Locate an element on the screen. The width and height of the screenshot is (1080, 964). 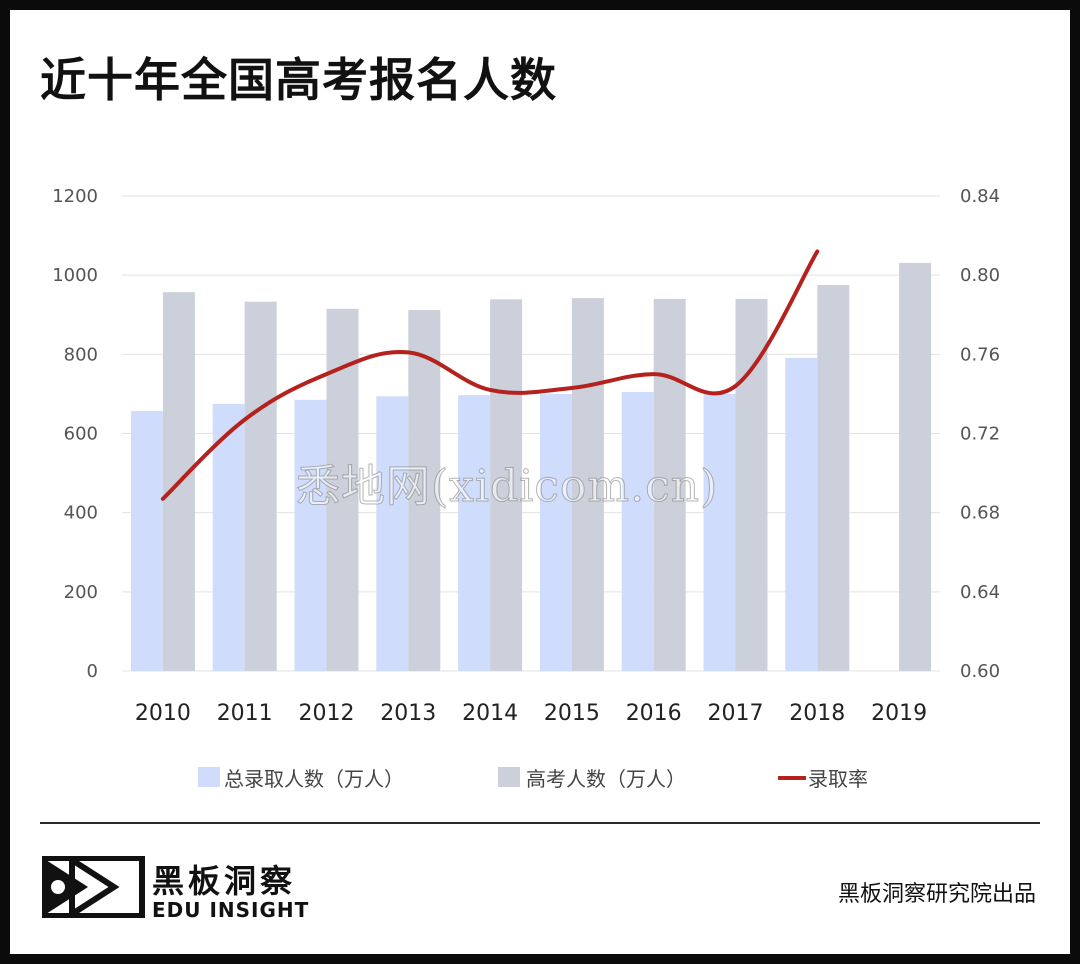
x-tick-label: 2012 is located at coordinates (327, 713).